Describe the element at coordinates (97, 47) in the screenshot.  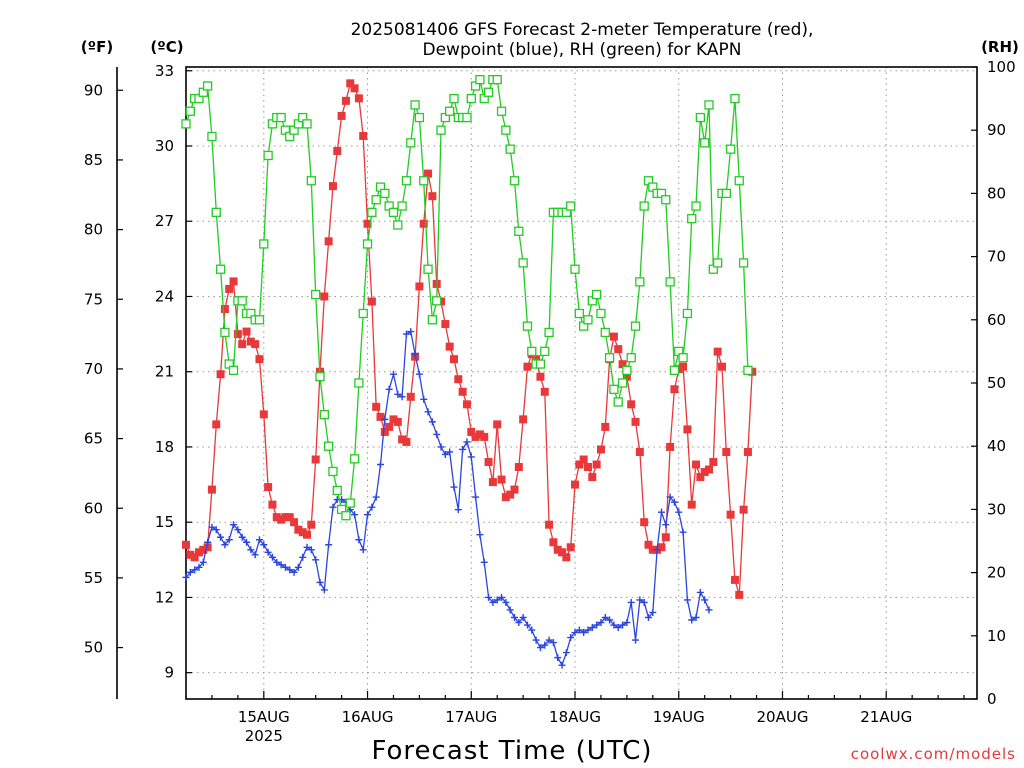
I see `fahrenheit-unit-label: (ºF)` at that location.